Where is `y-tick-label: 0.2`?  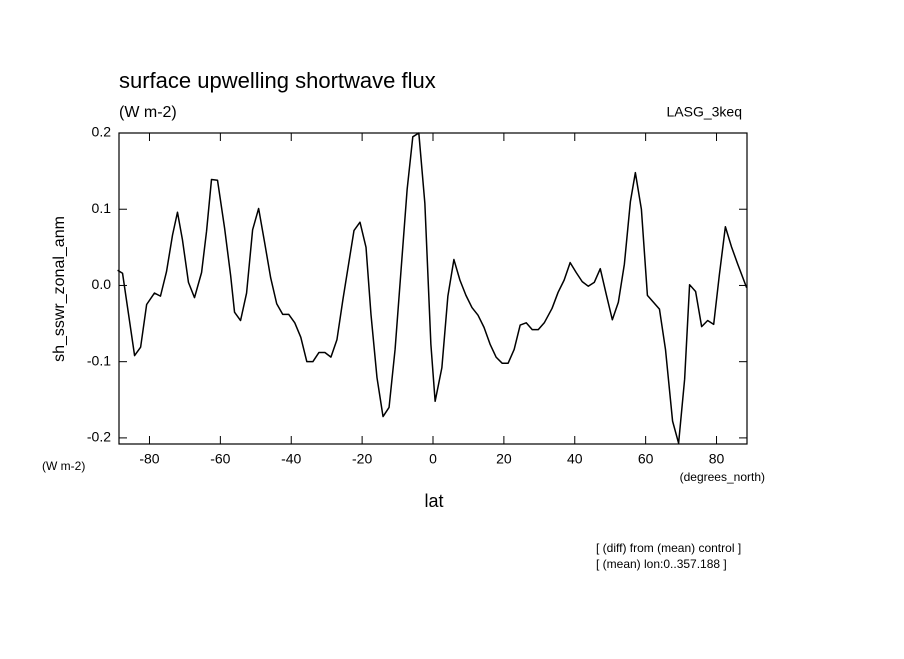
y-tick-label: 0.2 is located at coordinates (102, 132).